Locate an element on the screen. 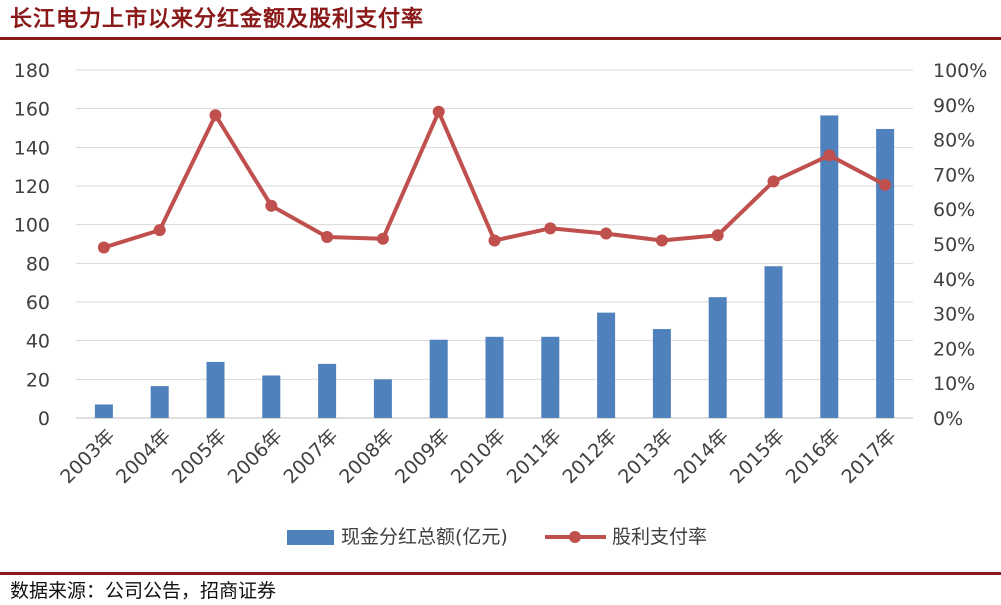 Image resolution: width=1001 pixels, height=605 pixels. right-tick-label: 0% is located at coordinates (948, 419).